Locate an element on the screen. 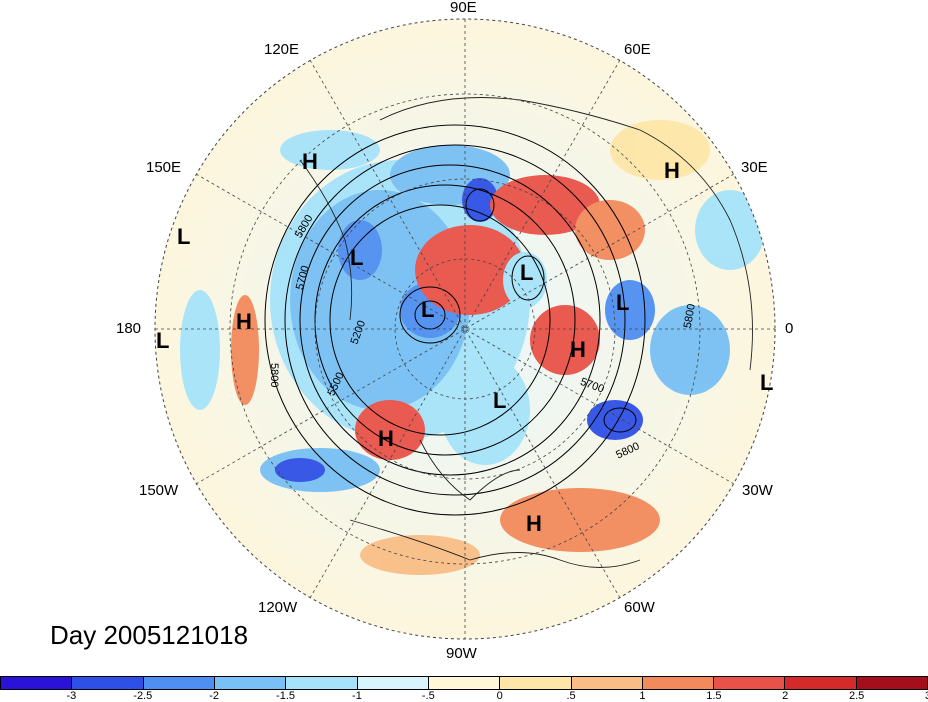 The width and height of the screenshot is (928, 702). colorbar-tick-label: 0 is located at coordinates (499, 696).